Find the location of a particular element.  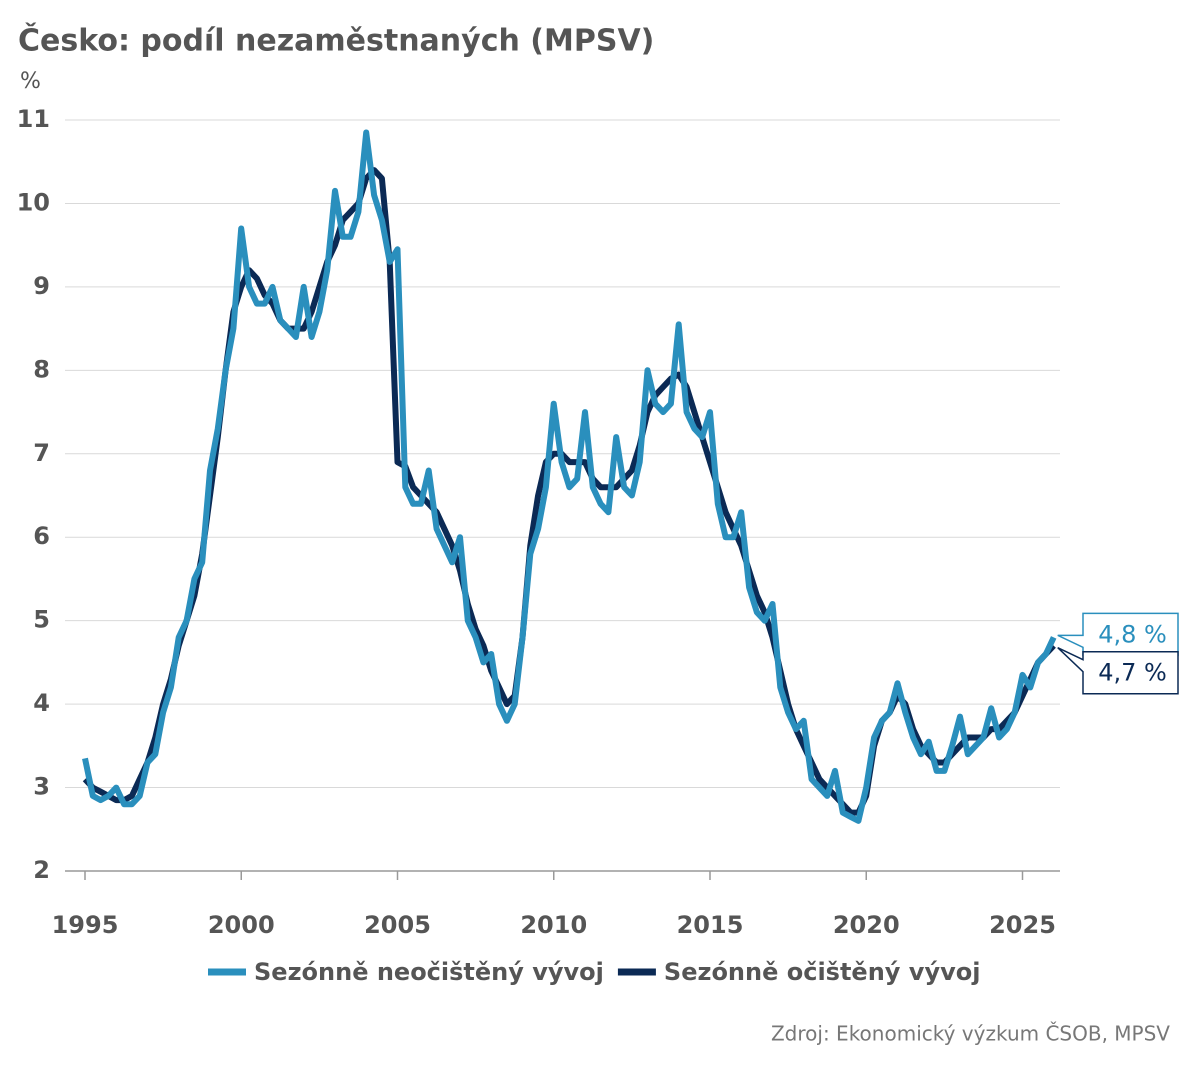

y-tick-label: 5 is located at coordinates (41, 620).